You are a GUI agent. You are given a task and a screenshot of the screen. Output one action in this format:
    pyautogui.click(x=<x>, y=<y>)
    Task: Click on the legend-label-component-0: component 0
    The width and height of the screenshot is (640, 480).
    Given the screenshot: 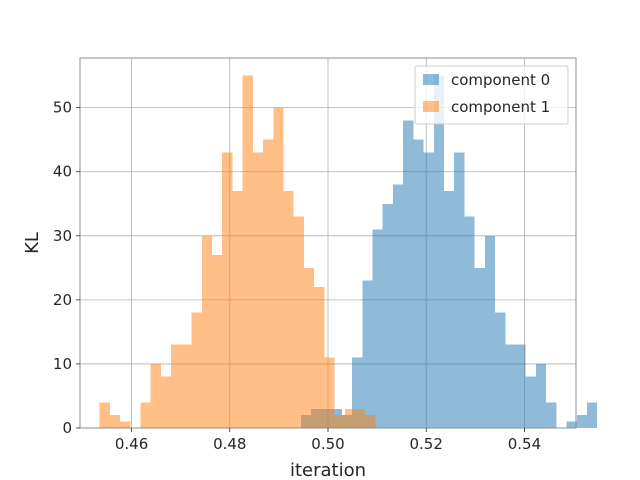 What is the action you would take?
    pyautogui.click(x=500, y=80)
    